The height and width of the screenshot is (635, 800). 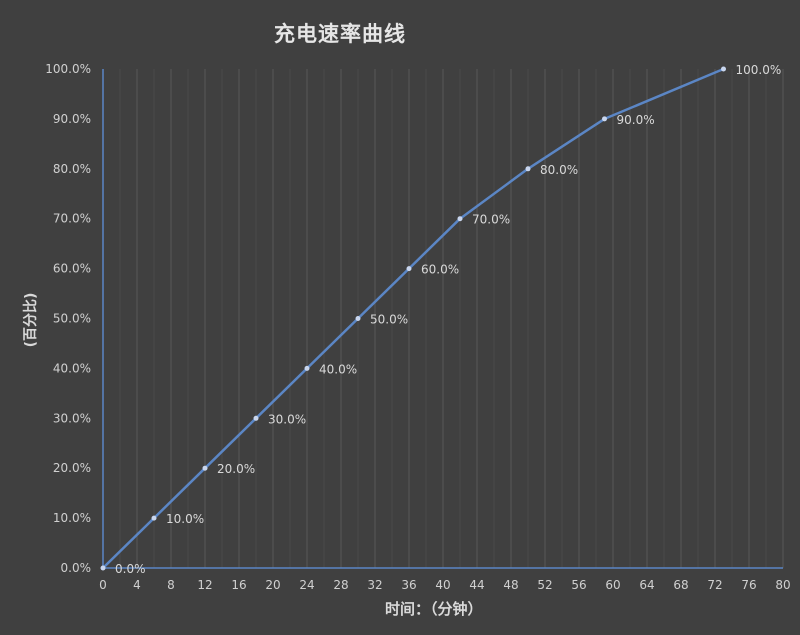 What do you see at coordinates (72, 368) in the screenshot?
I see `y-tick-label: 40.0%` at bounding box center [72, 368].